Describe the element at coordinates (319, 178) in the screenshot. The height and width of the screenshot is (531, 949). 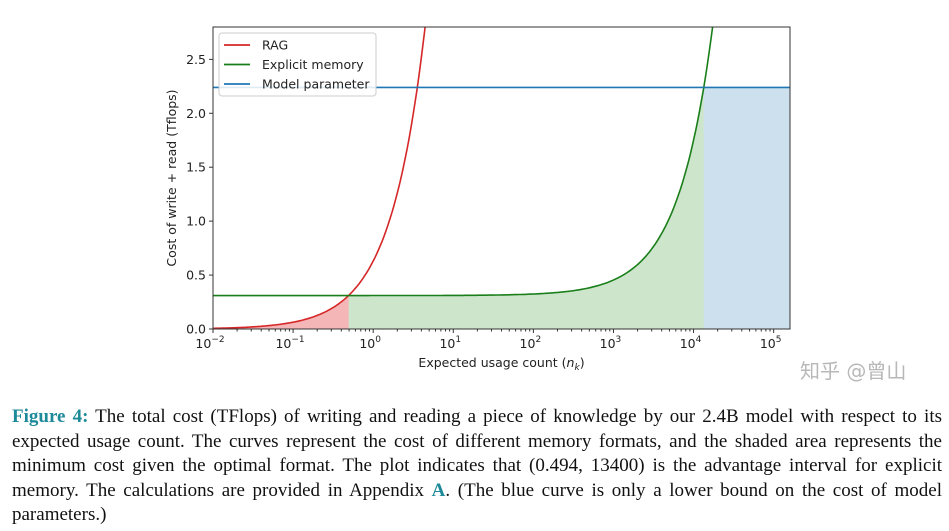
I see `series-line-rag` at that location.